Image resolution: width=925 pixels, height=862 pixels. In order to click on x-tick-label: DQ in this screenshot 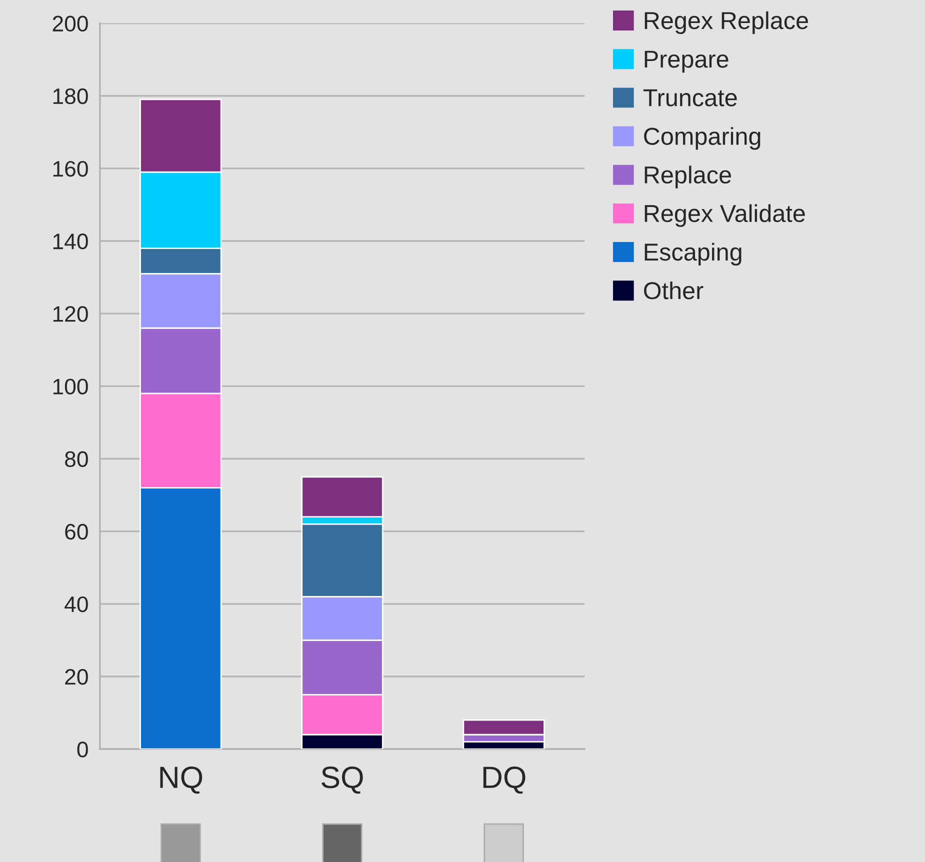, I will do `click(504, 780)`.